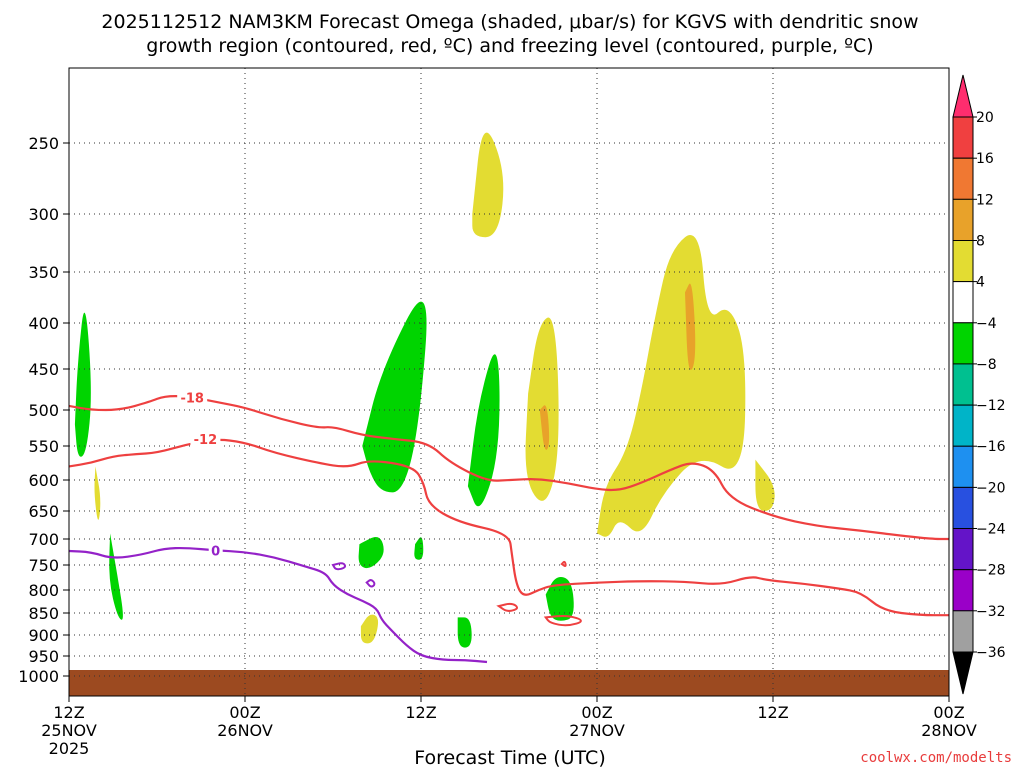  I want to click on credit-text: coolwx.com/modelts, so click(936, 758).